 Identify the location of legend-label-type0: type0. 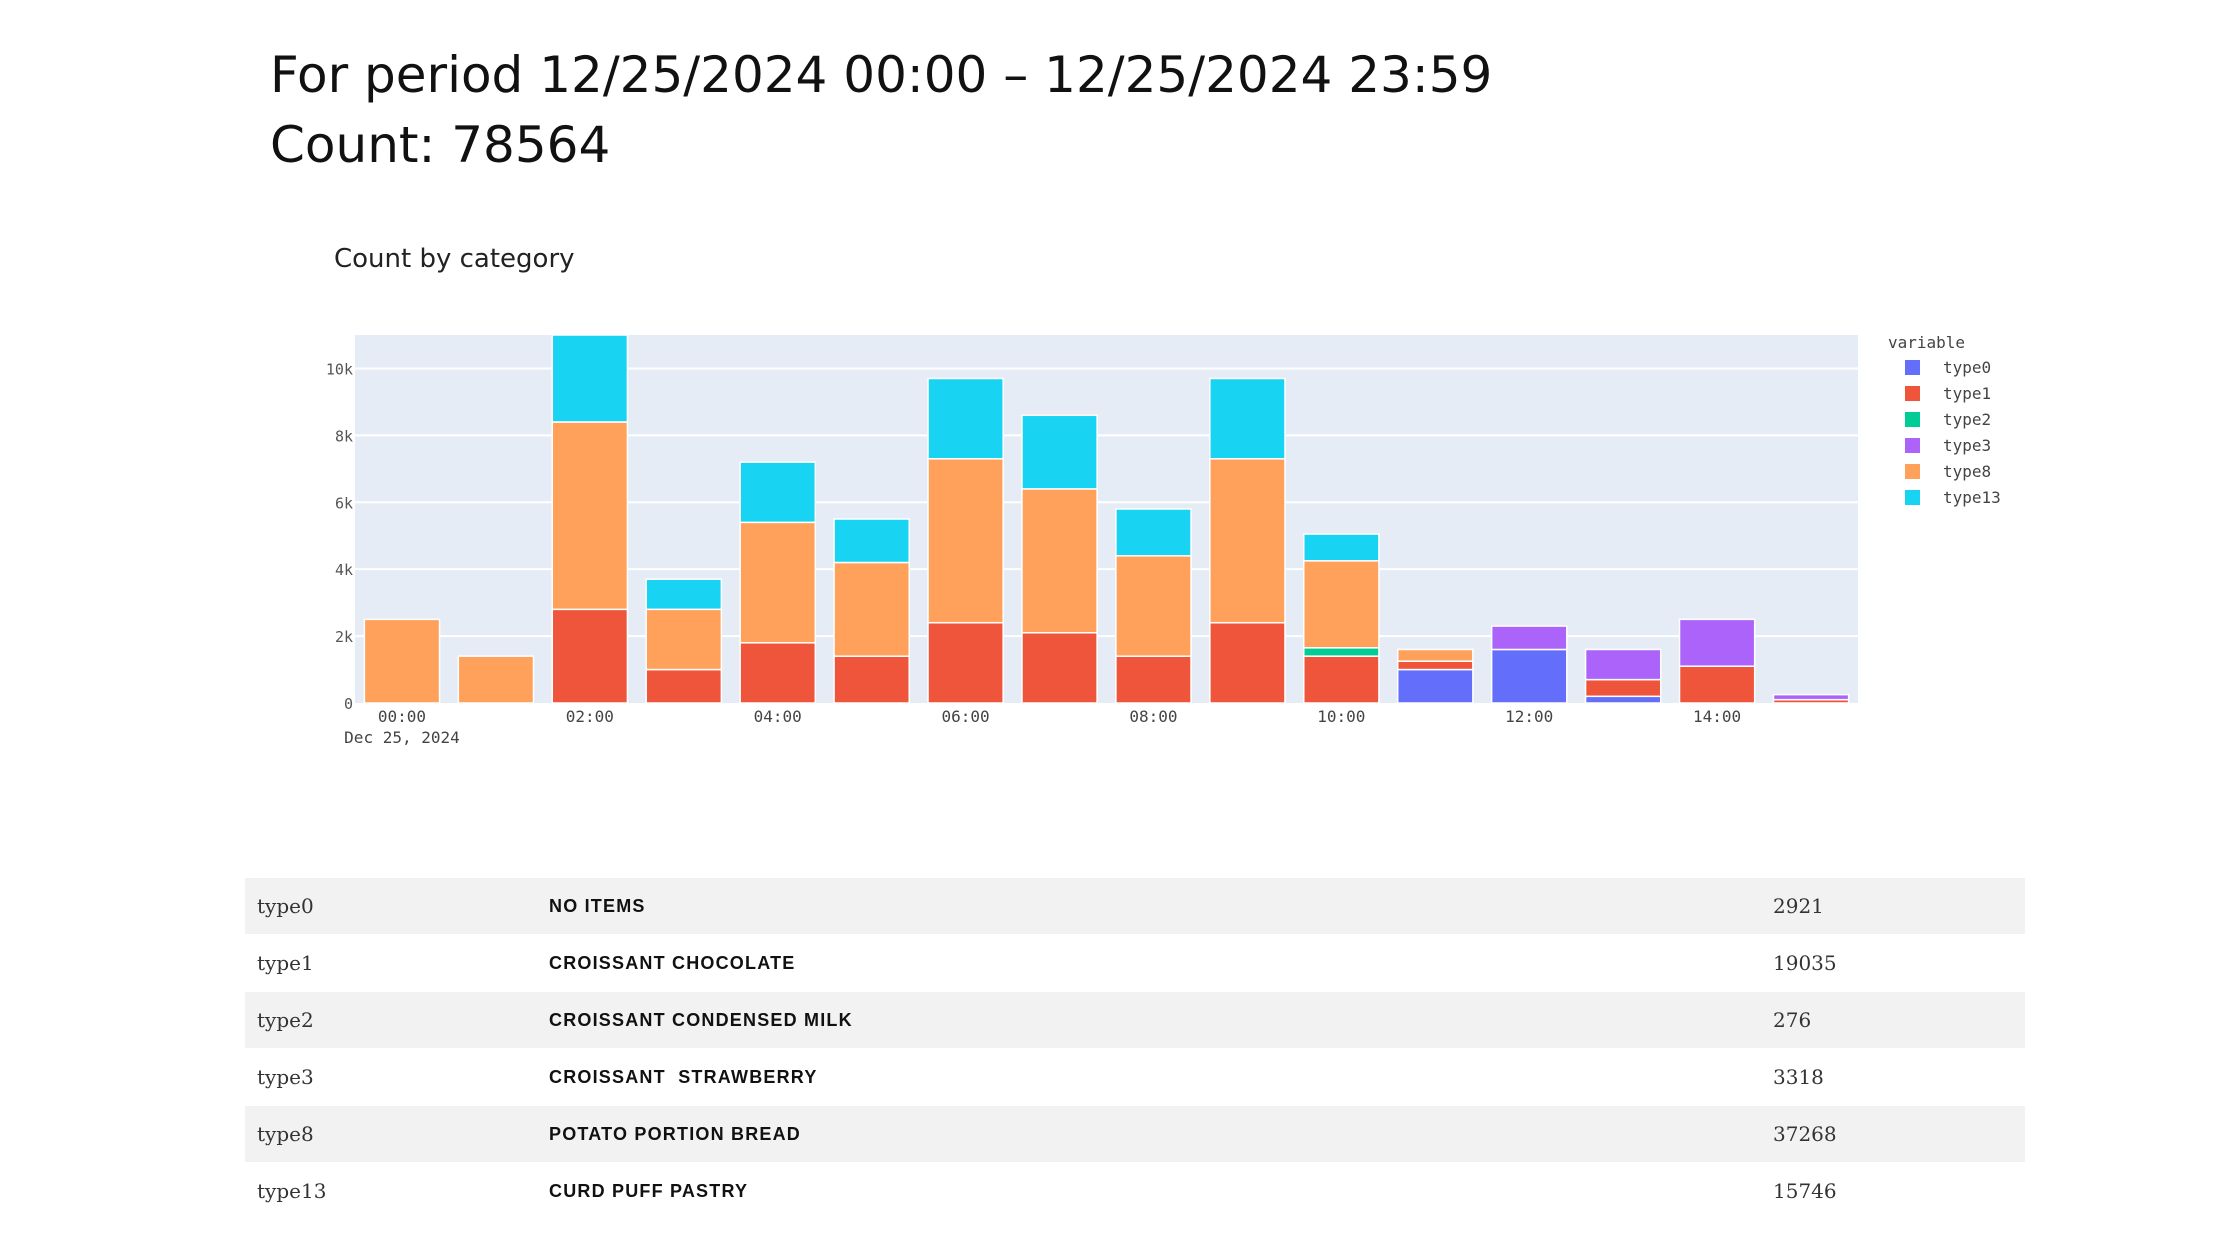
(1967, 367).